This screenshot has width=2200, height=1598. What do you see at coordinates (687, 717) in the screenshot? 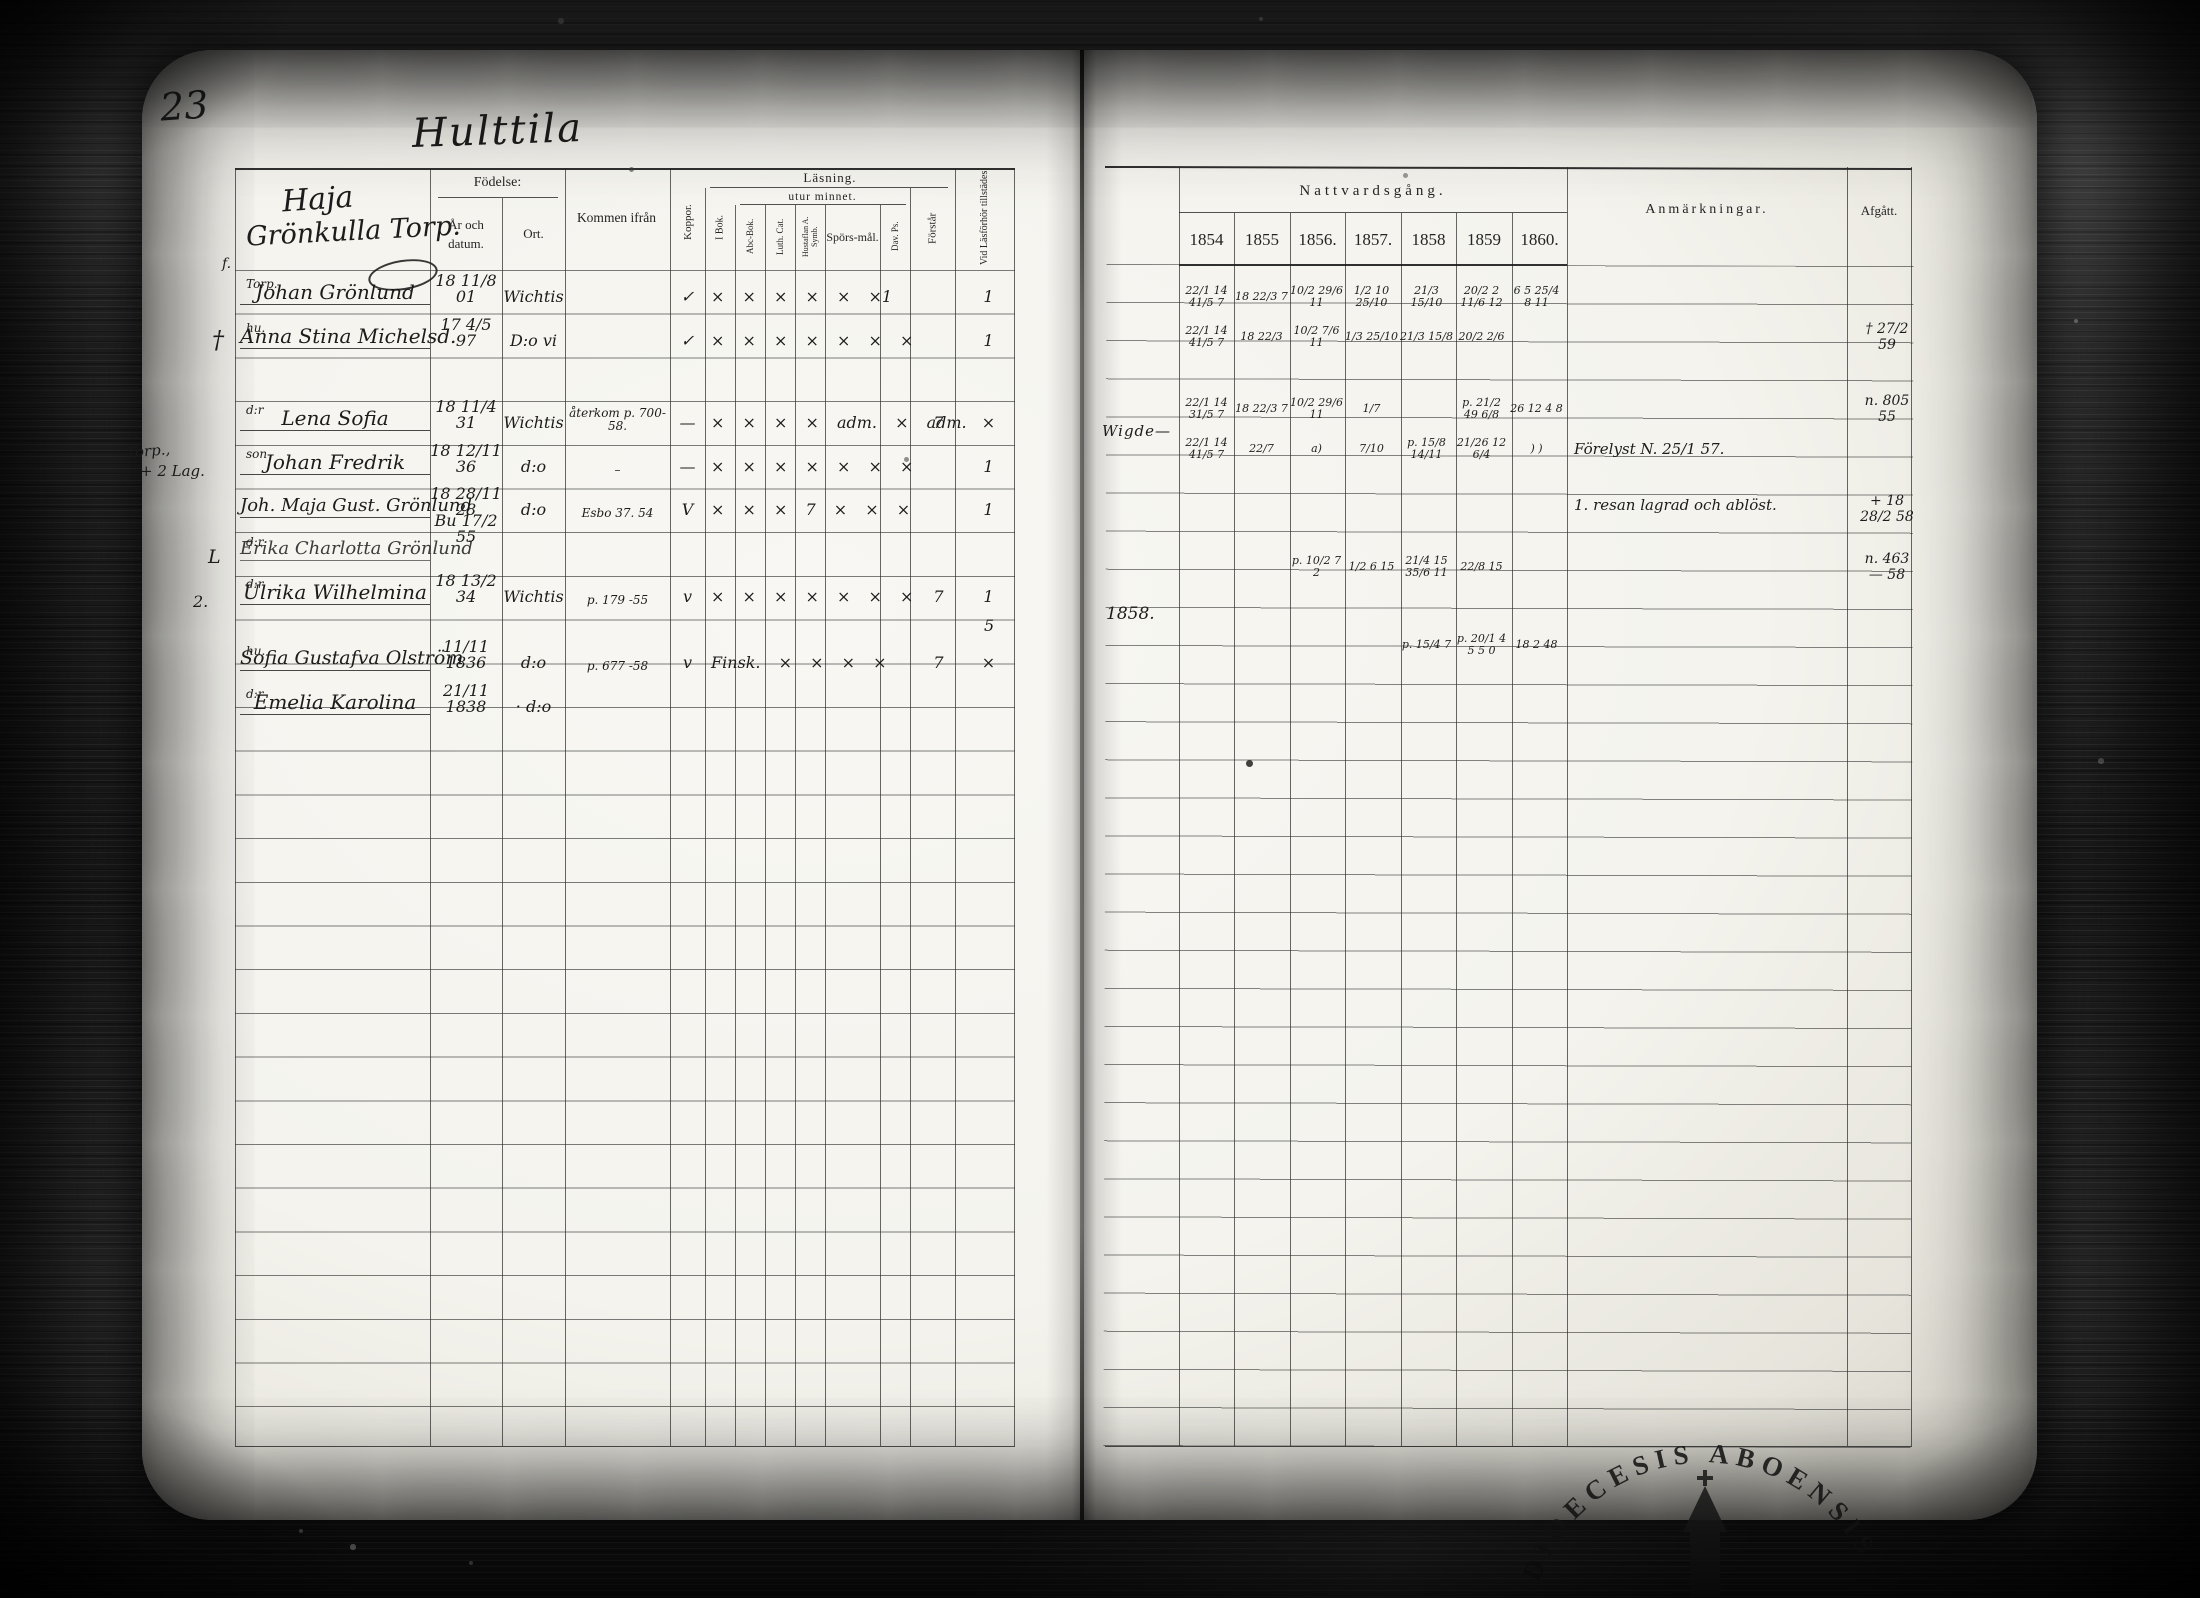
I see `smallpox-mark` at bounding box center [687, 717].